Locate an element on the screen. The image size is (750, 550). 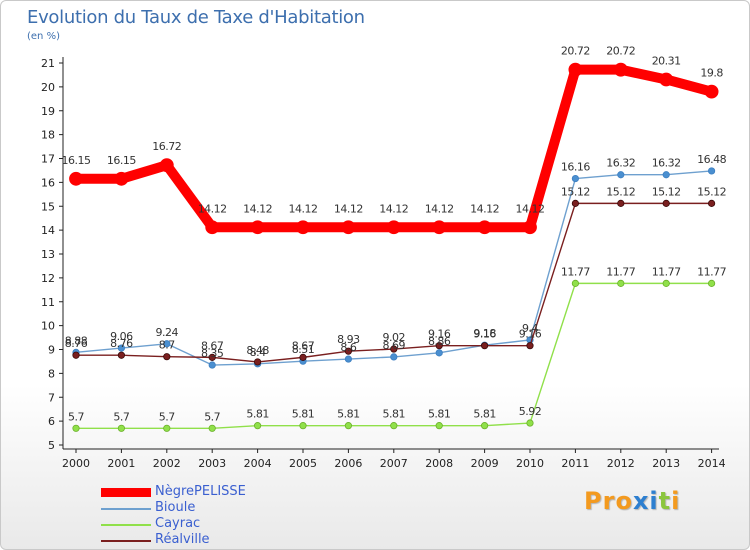
legend-item-bioule: Bioule is located at coordinates (231, 508).